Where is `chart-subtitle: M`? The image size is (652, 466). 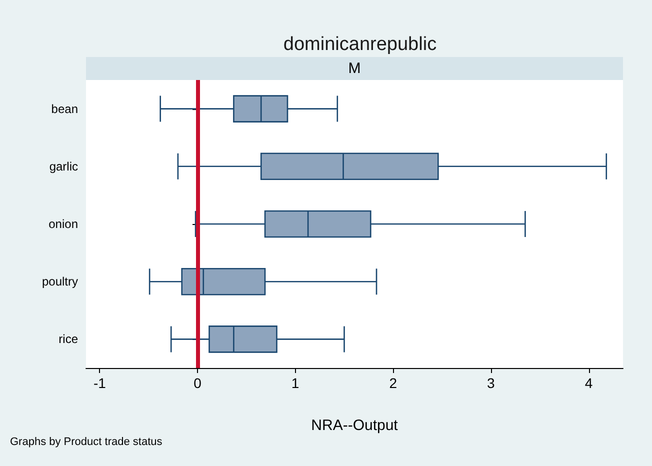
chart-subtitle: M is located at coordinates (354, 68).